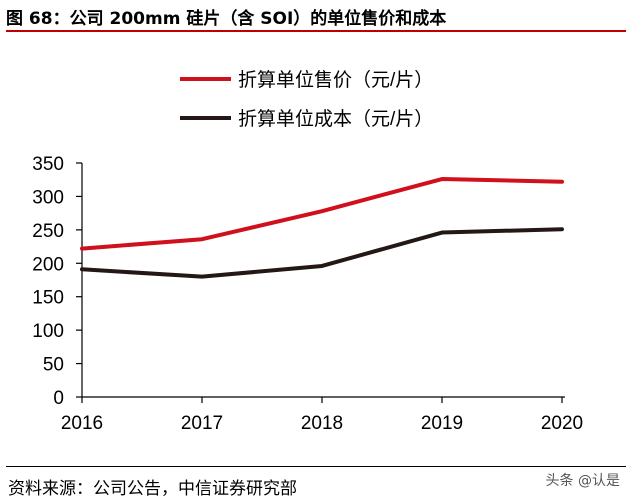 This screenshot has width=632, height=500. What do you see at coordinates (48, 264) in the screenshot?
I see `y-tick-label: 200` at bounding box center [48, 264].